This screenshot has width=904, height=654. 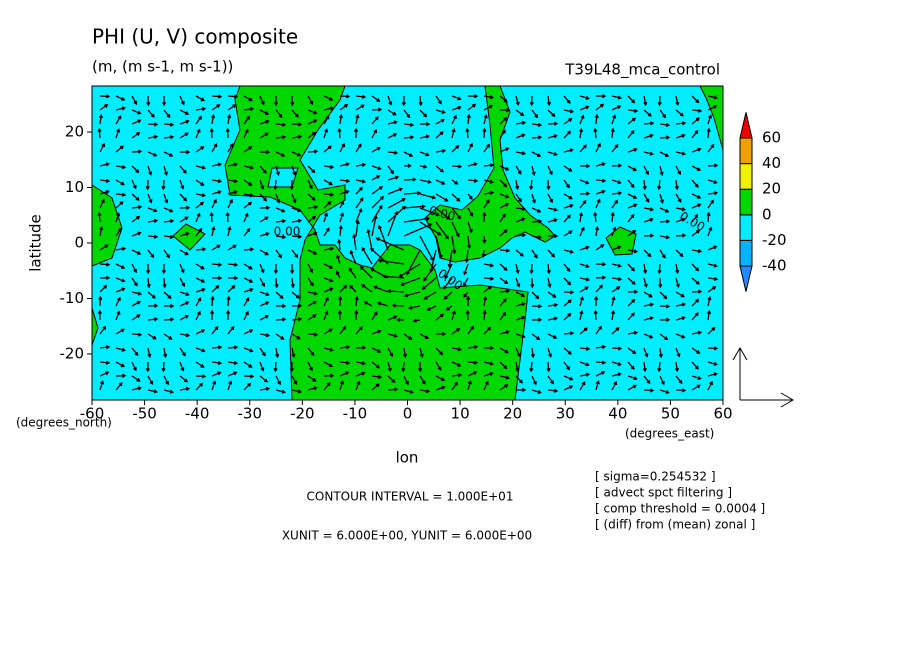 What do you see at coordinates (670, 414) in the screenshot?
I see `x-tick-label: 50` at bounding box center [670, 414].